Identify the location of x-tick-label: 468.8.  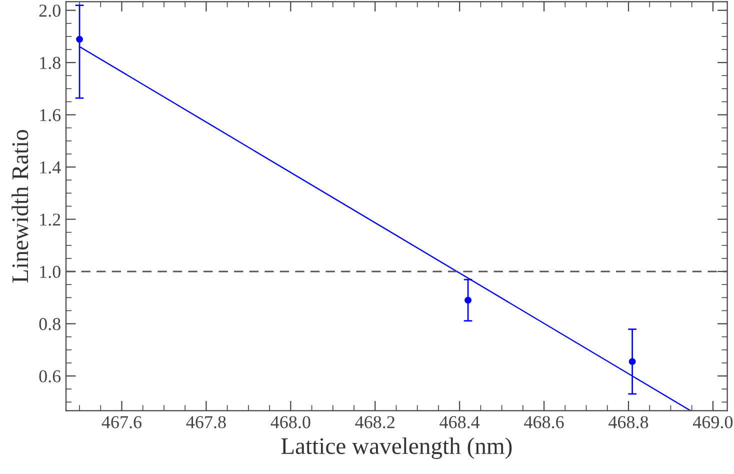
(628, 422).